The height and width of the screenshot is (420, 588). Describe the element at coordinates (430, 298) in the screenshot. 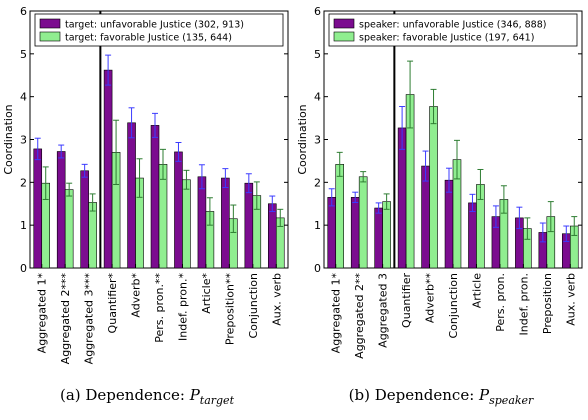

I see `x-tick-label: Adverb**` at that location.